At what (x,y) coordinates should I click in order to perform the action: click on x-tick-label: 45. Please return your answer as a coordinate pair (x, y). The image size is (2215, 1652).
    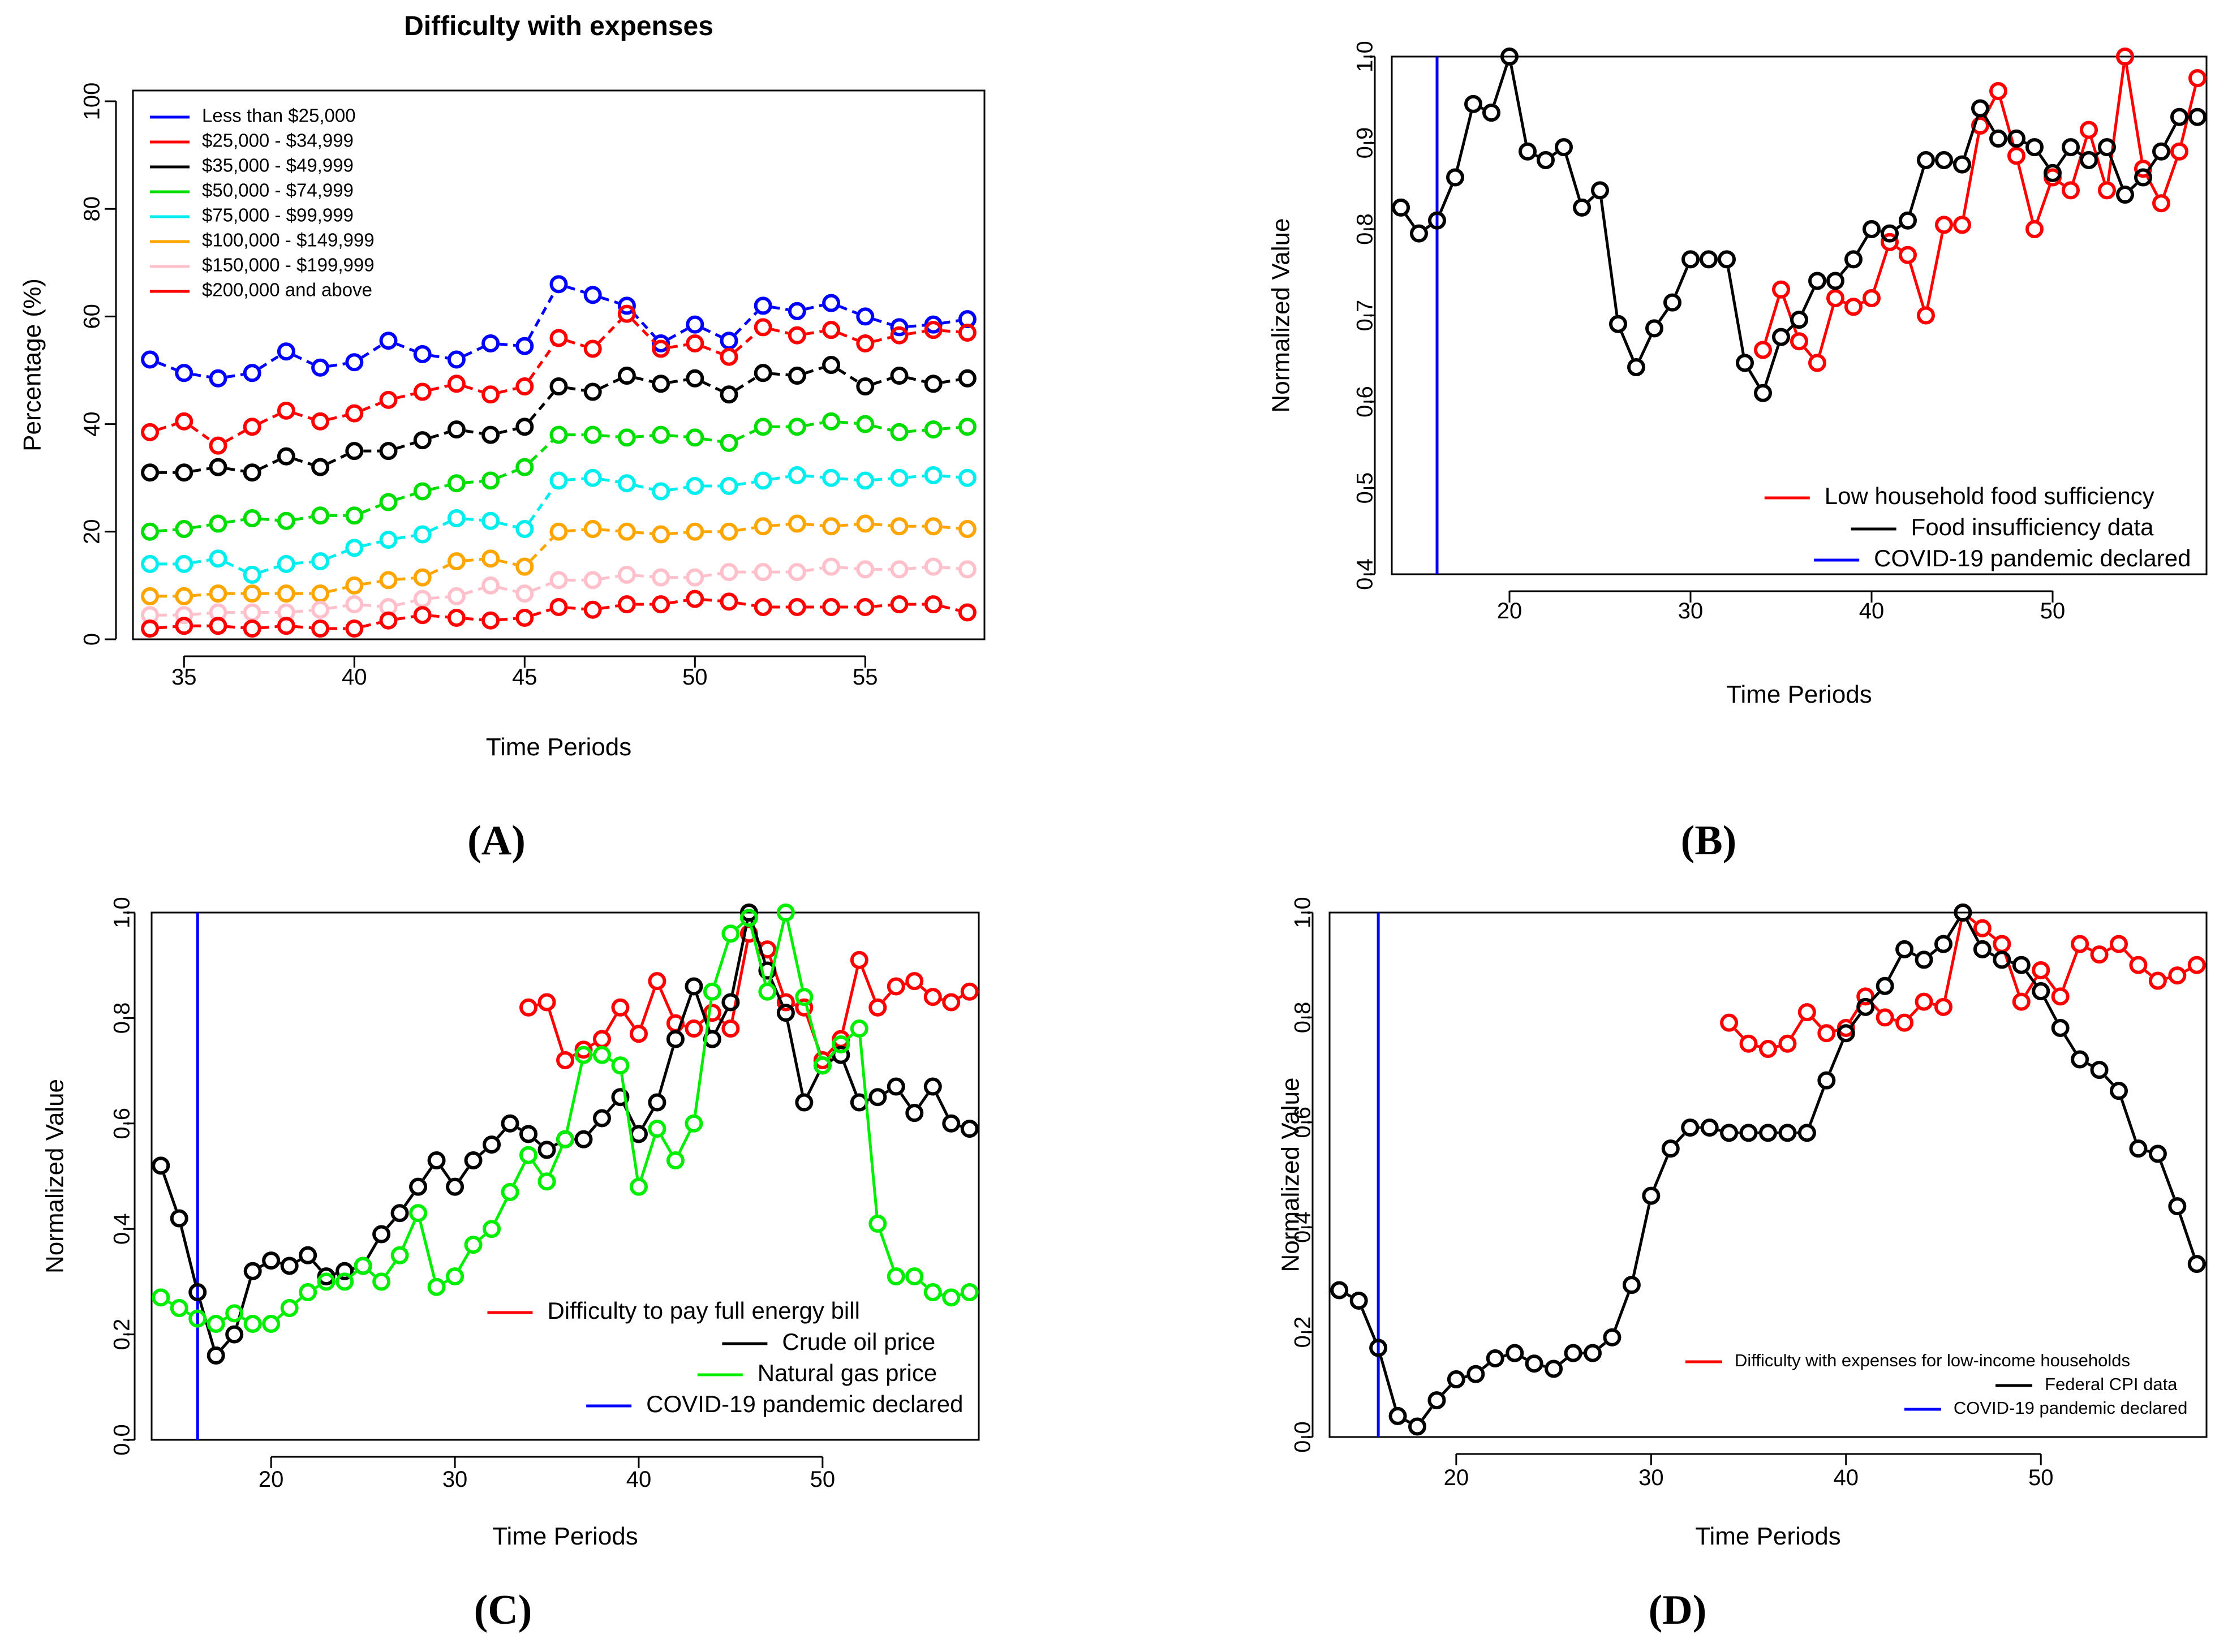
    Looking at the image, I should click on (524, 677).